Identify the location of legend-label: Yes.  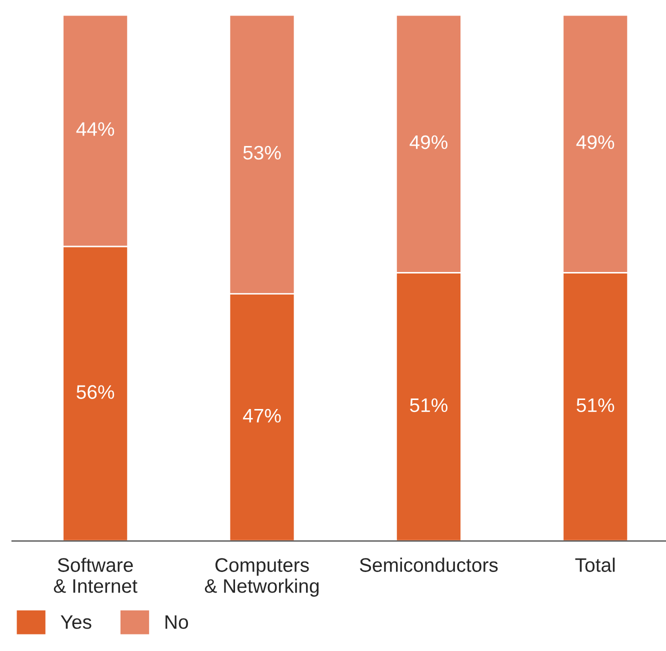
(76, 622).